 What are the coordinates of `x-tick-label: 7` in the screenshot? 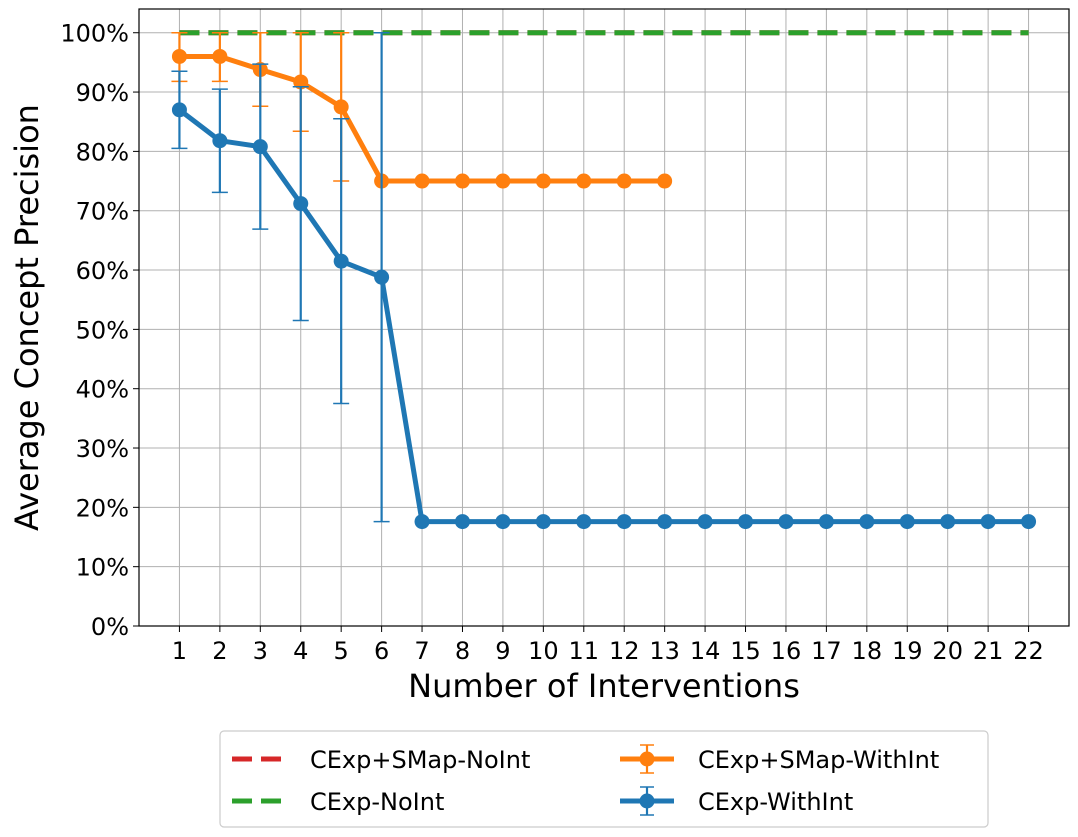 It's located at (421, 651).